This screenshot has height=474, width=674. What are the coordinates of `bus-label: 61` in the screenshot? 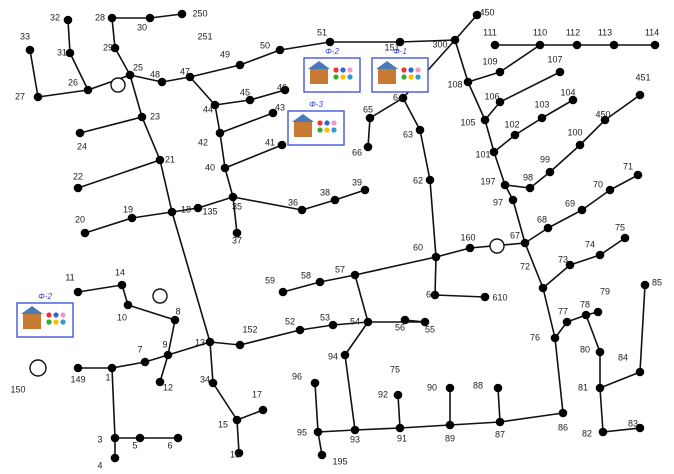 It's located at (431, 294).